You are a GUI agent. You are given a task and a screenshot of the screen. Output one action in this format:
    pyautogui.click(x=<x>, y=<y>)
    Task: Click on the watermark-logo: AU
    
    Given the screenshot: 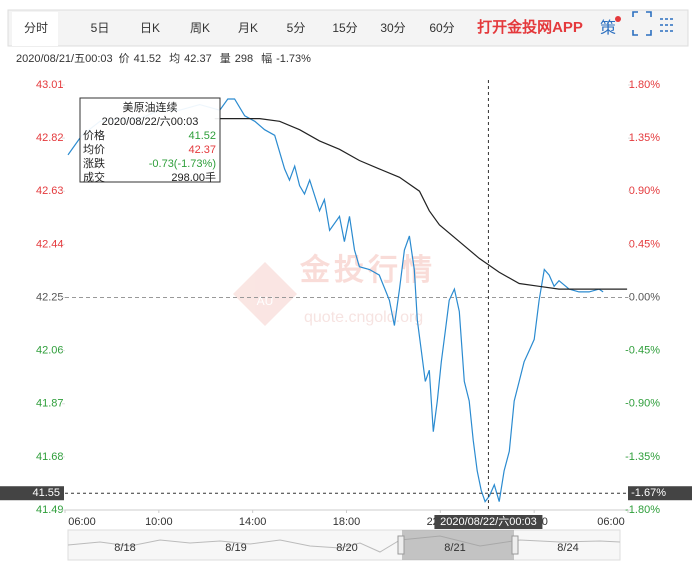 What is the action you would take?
    pyautogui.click(x=265, y=301)
    